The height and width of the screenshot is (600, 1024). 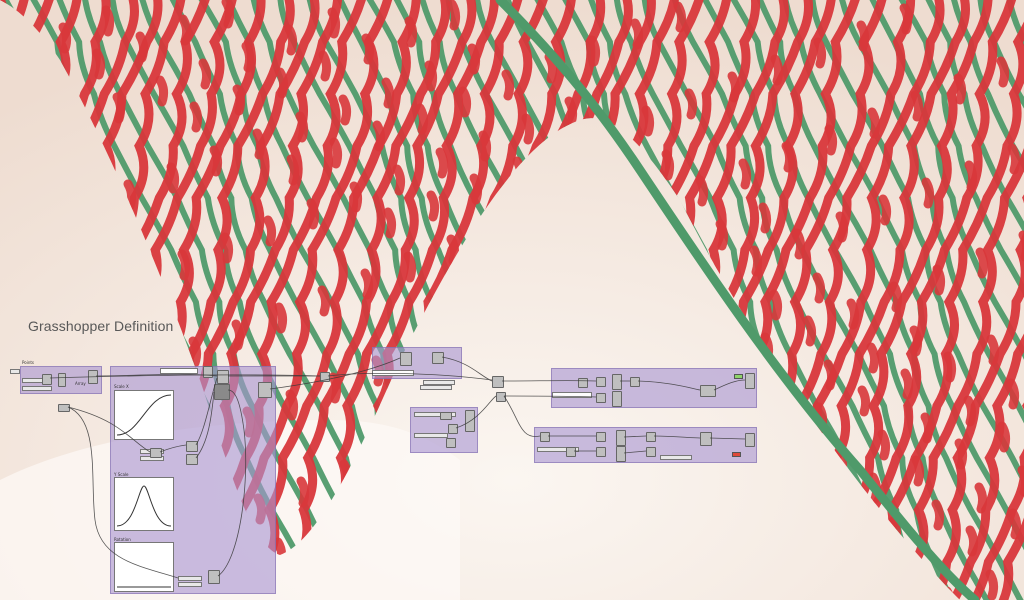 I want to click on section-title: Grasshopper Definition, so click(x=101, y=326).